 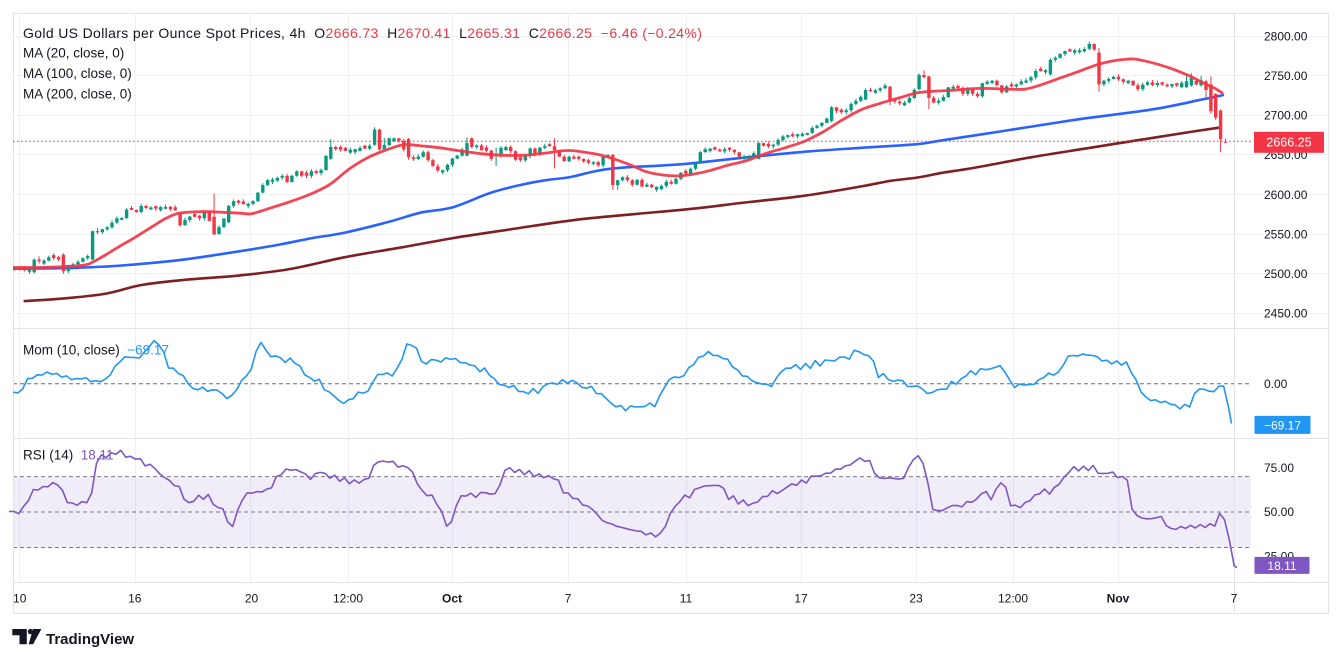 What do you see at coordinates (135, 599) in the screenshot?
I see `svg-text: 16` at bounding box center [135, 599].